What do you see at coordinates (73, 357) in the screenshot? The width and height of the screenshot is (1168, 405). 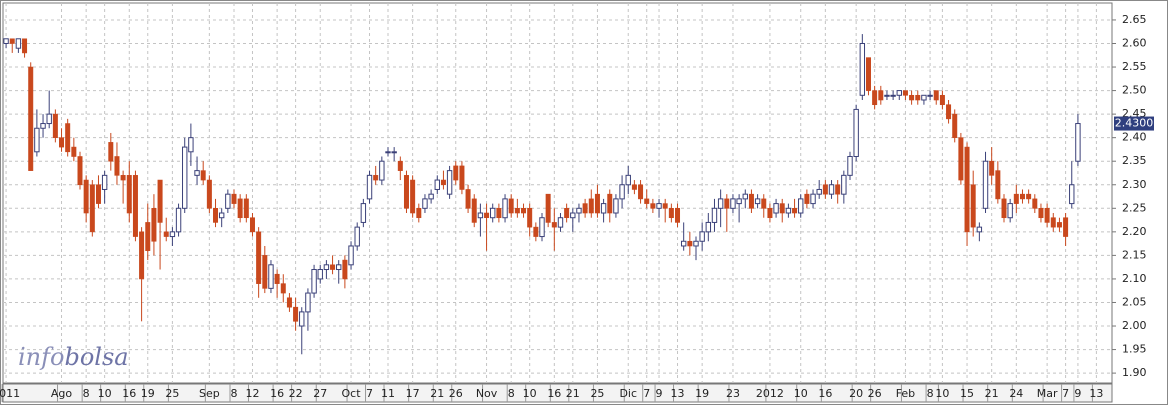 I see `logo: infobolsa` at bounding box center [73, 357].